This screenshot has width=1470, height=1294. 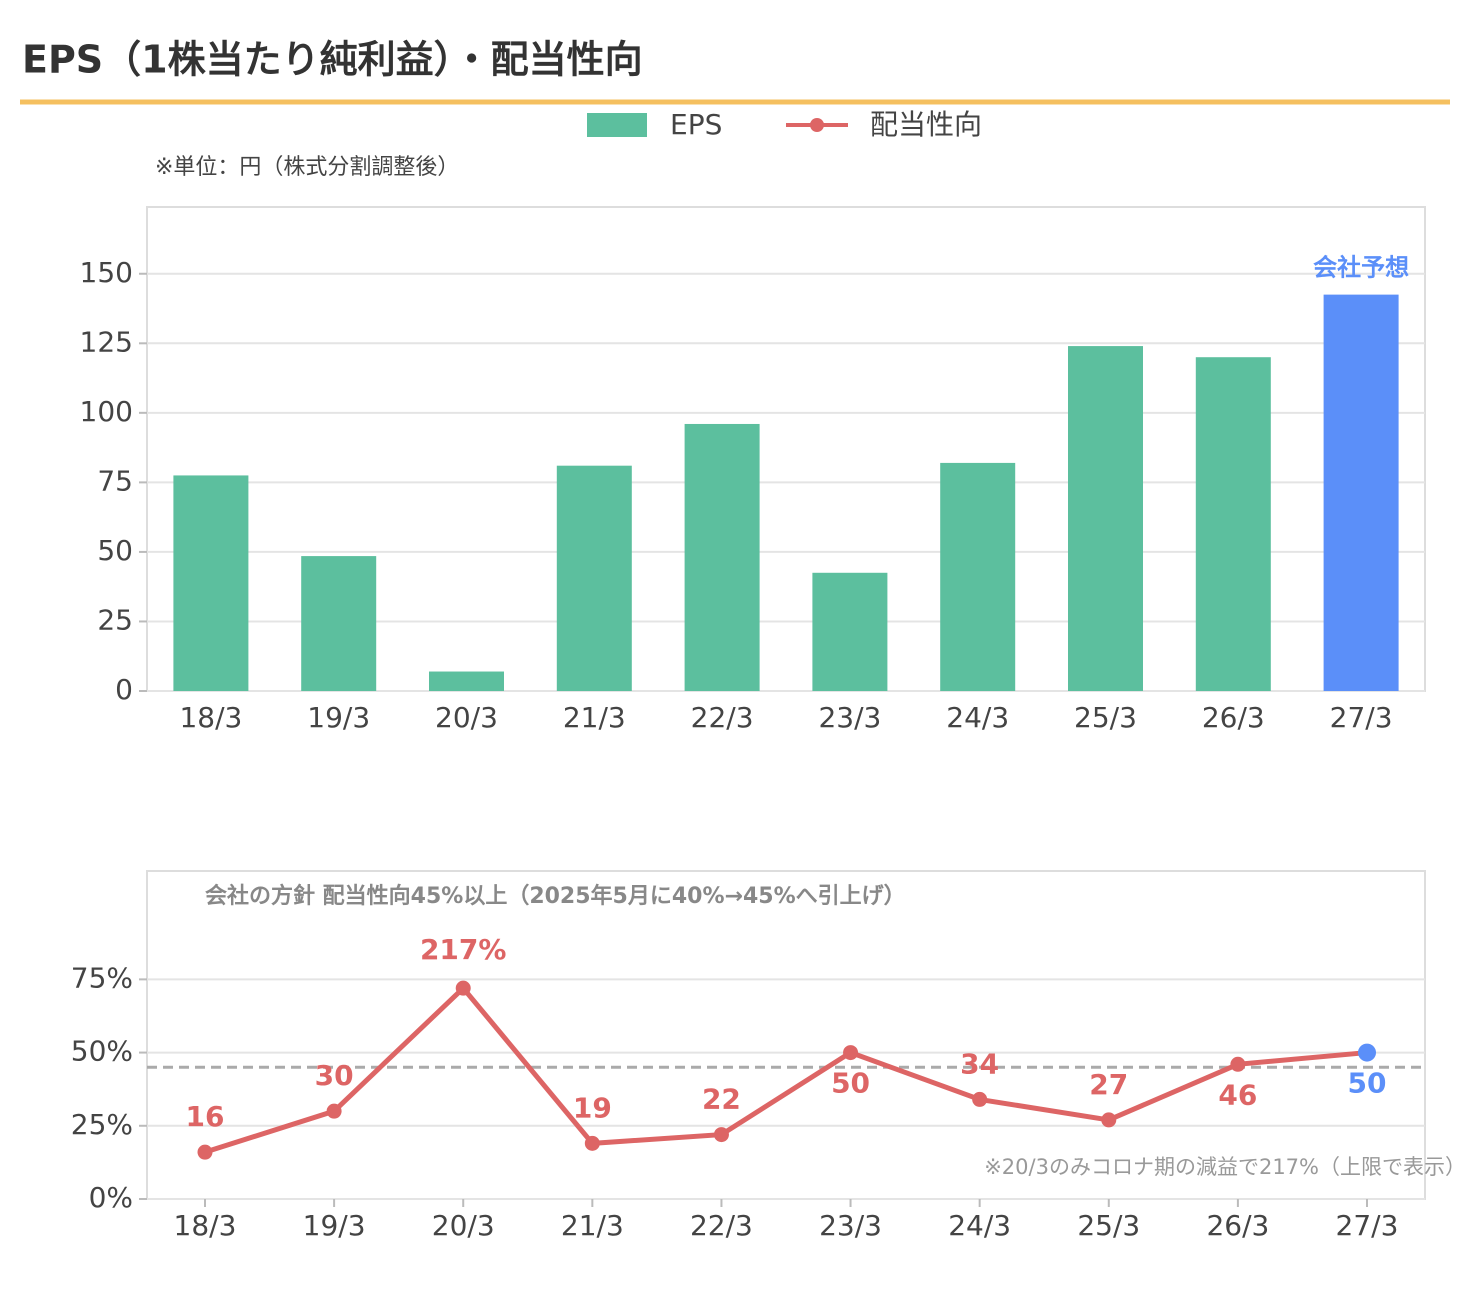 I want to click on y-tick-label: 125, so click(x=106, y=341).